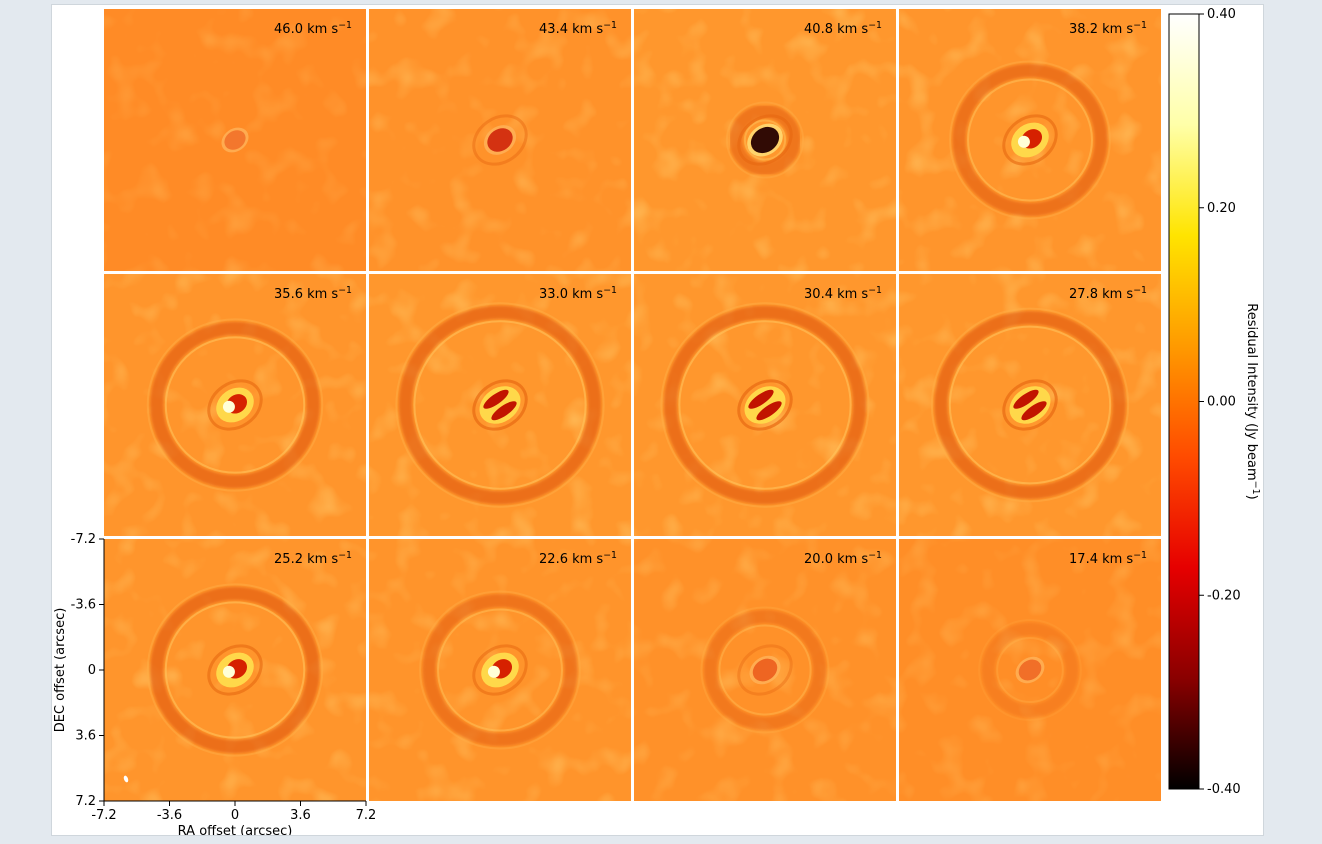 This screenshot has height=844, width=1322. What do you see at coordinates (60, 670) in the screenshot?
I see `y-axis-label: DEC offset (arcsec)` at bounding box center [60, 670].